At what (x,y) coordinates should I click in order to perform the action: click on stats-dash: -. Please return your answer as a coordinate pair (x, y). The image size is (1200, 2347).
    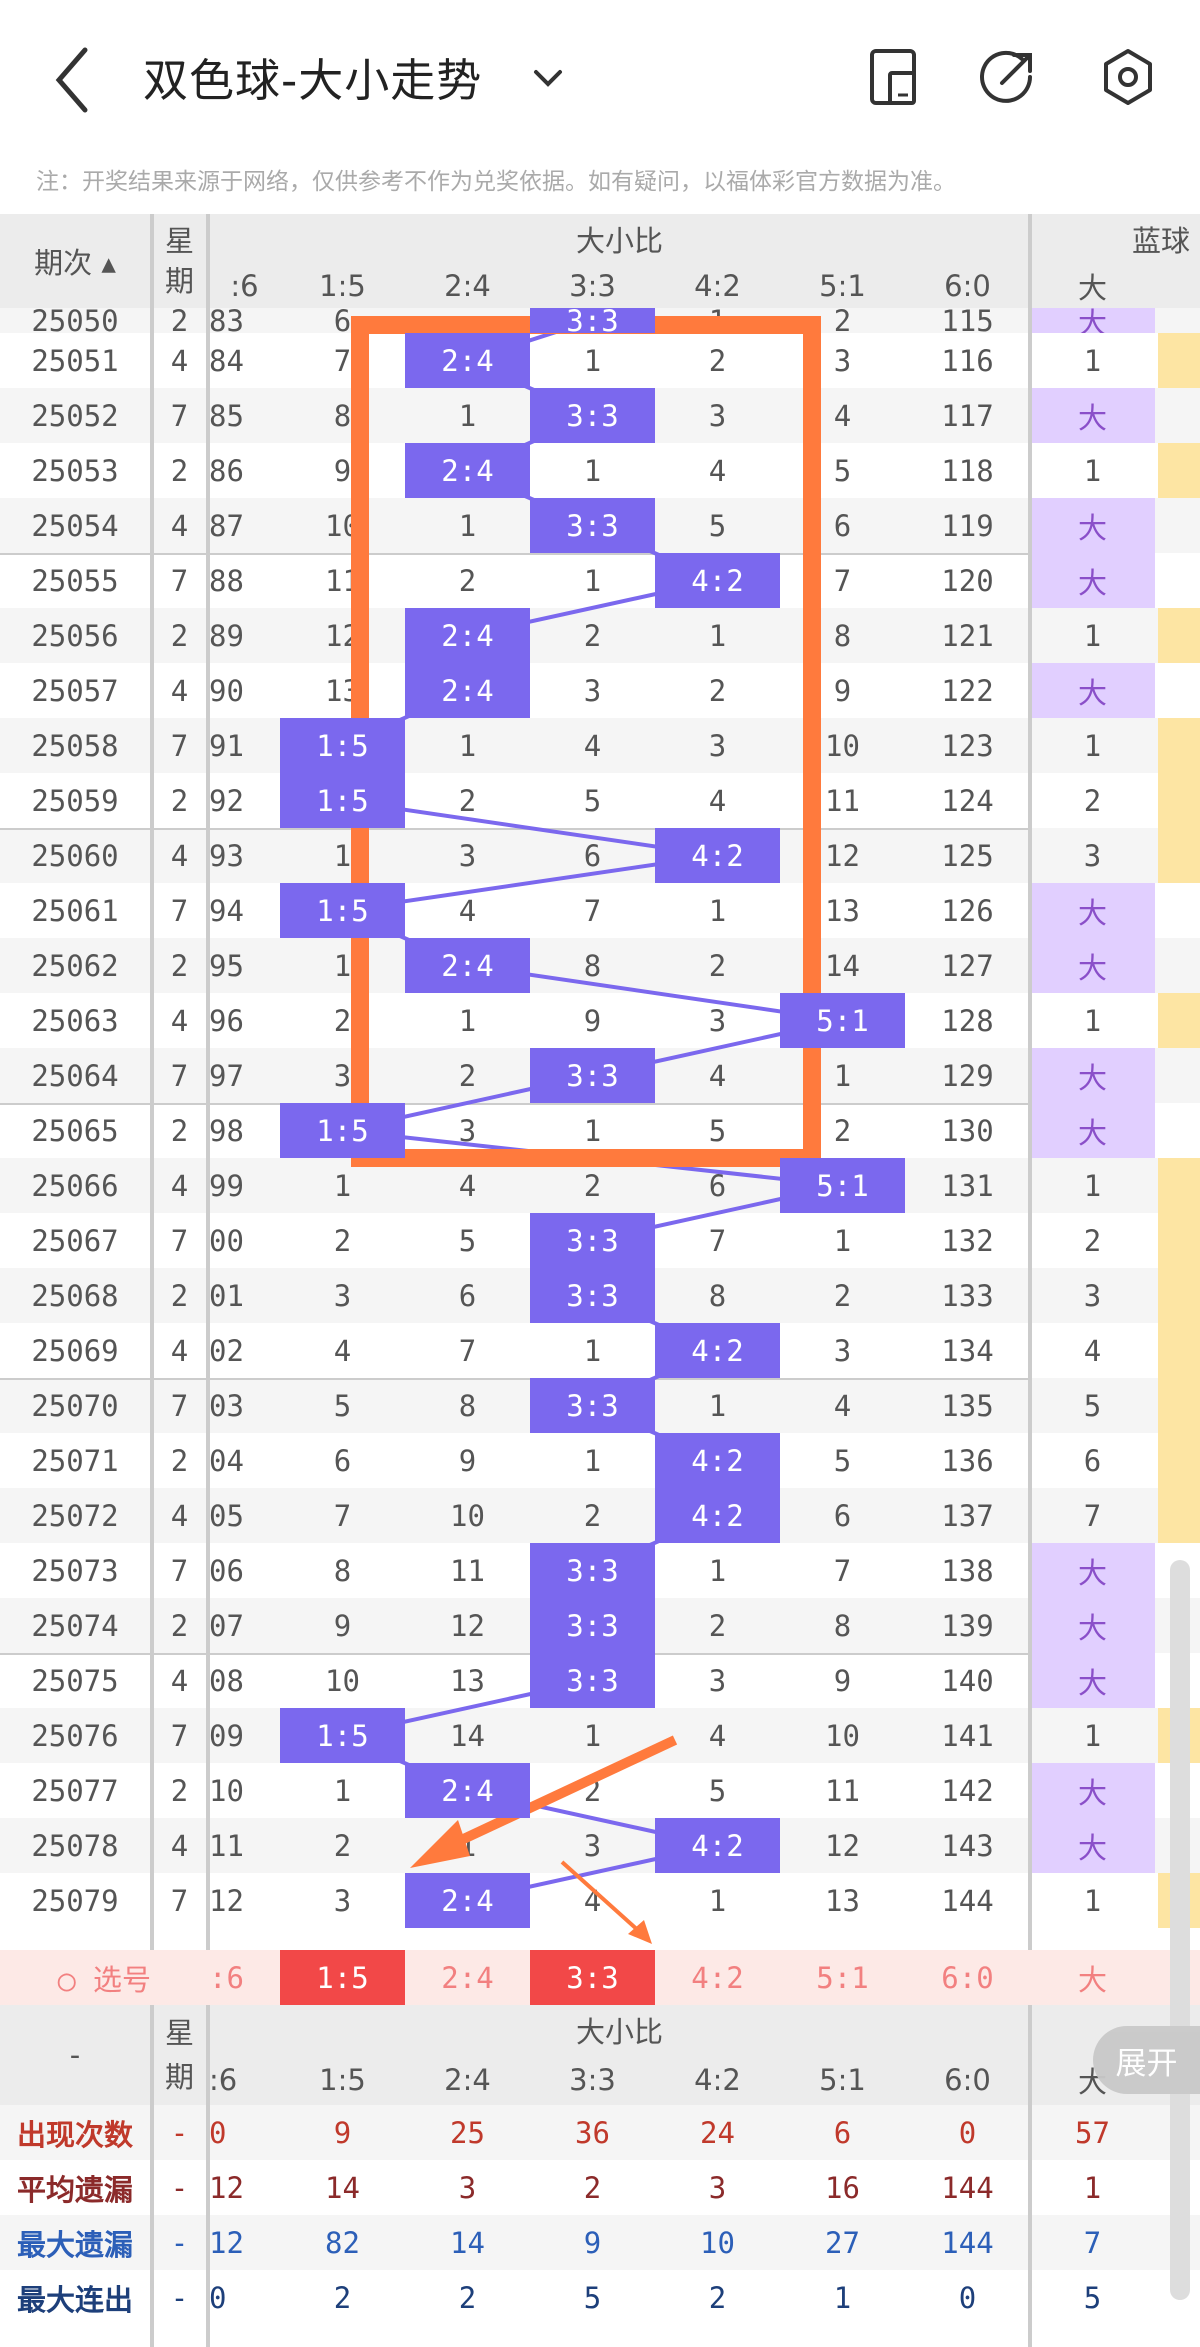
    Looking at the image, I should click on (179, 2187).